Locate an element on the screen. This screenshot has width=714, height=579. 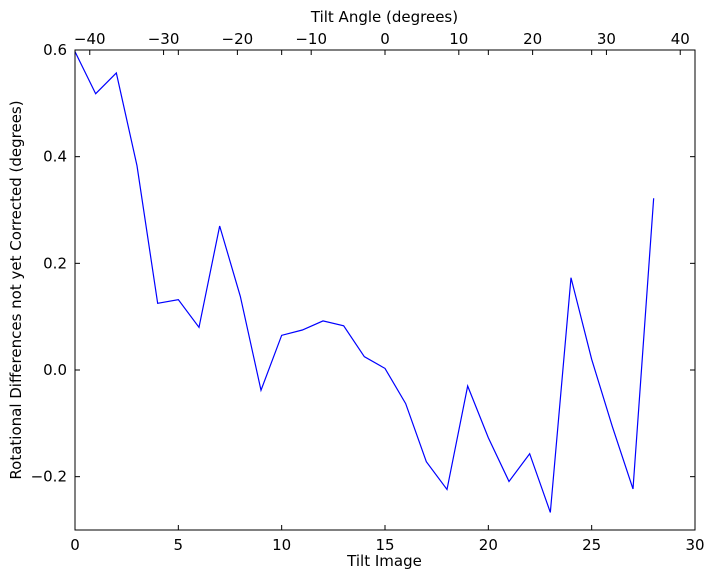
x-tick-label: 30 is located at coordinates (694, 545).